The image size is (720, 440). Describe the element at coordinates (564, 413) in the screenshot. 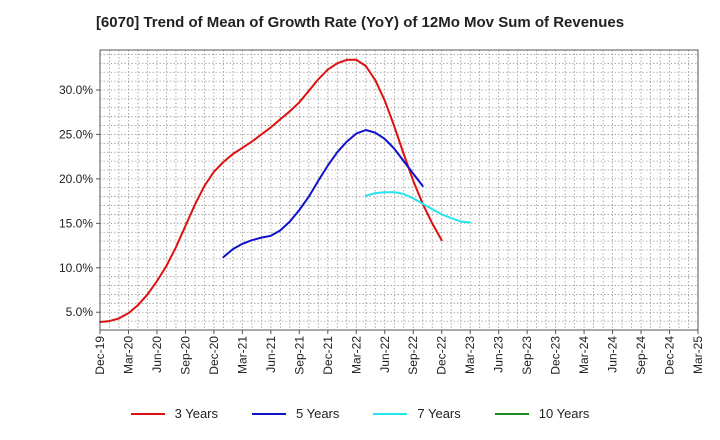

I see `legend-label: 10 Years` at that location.